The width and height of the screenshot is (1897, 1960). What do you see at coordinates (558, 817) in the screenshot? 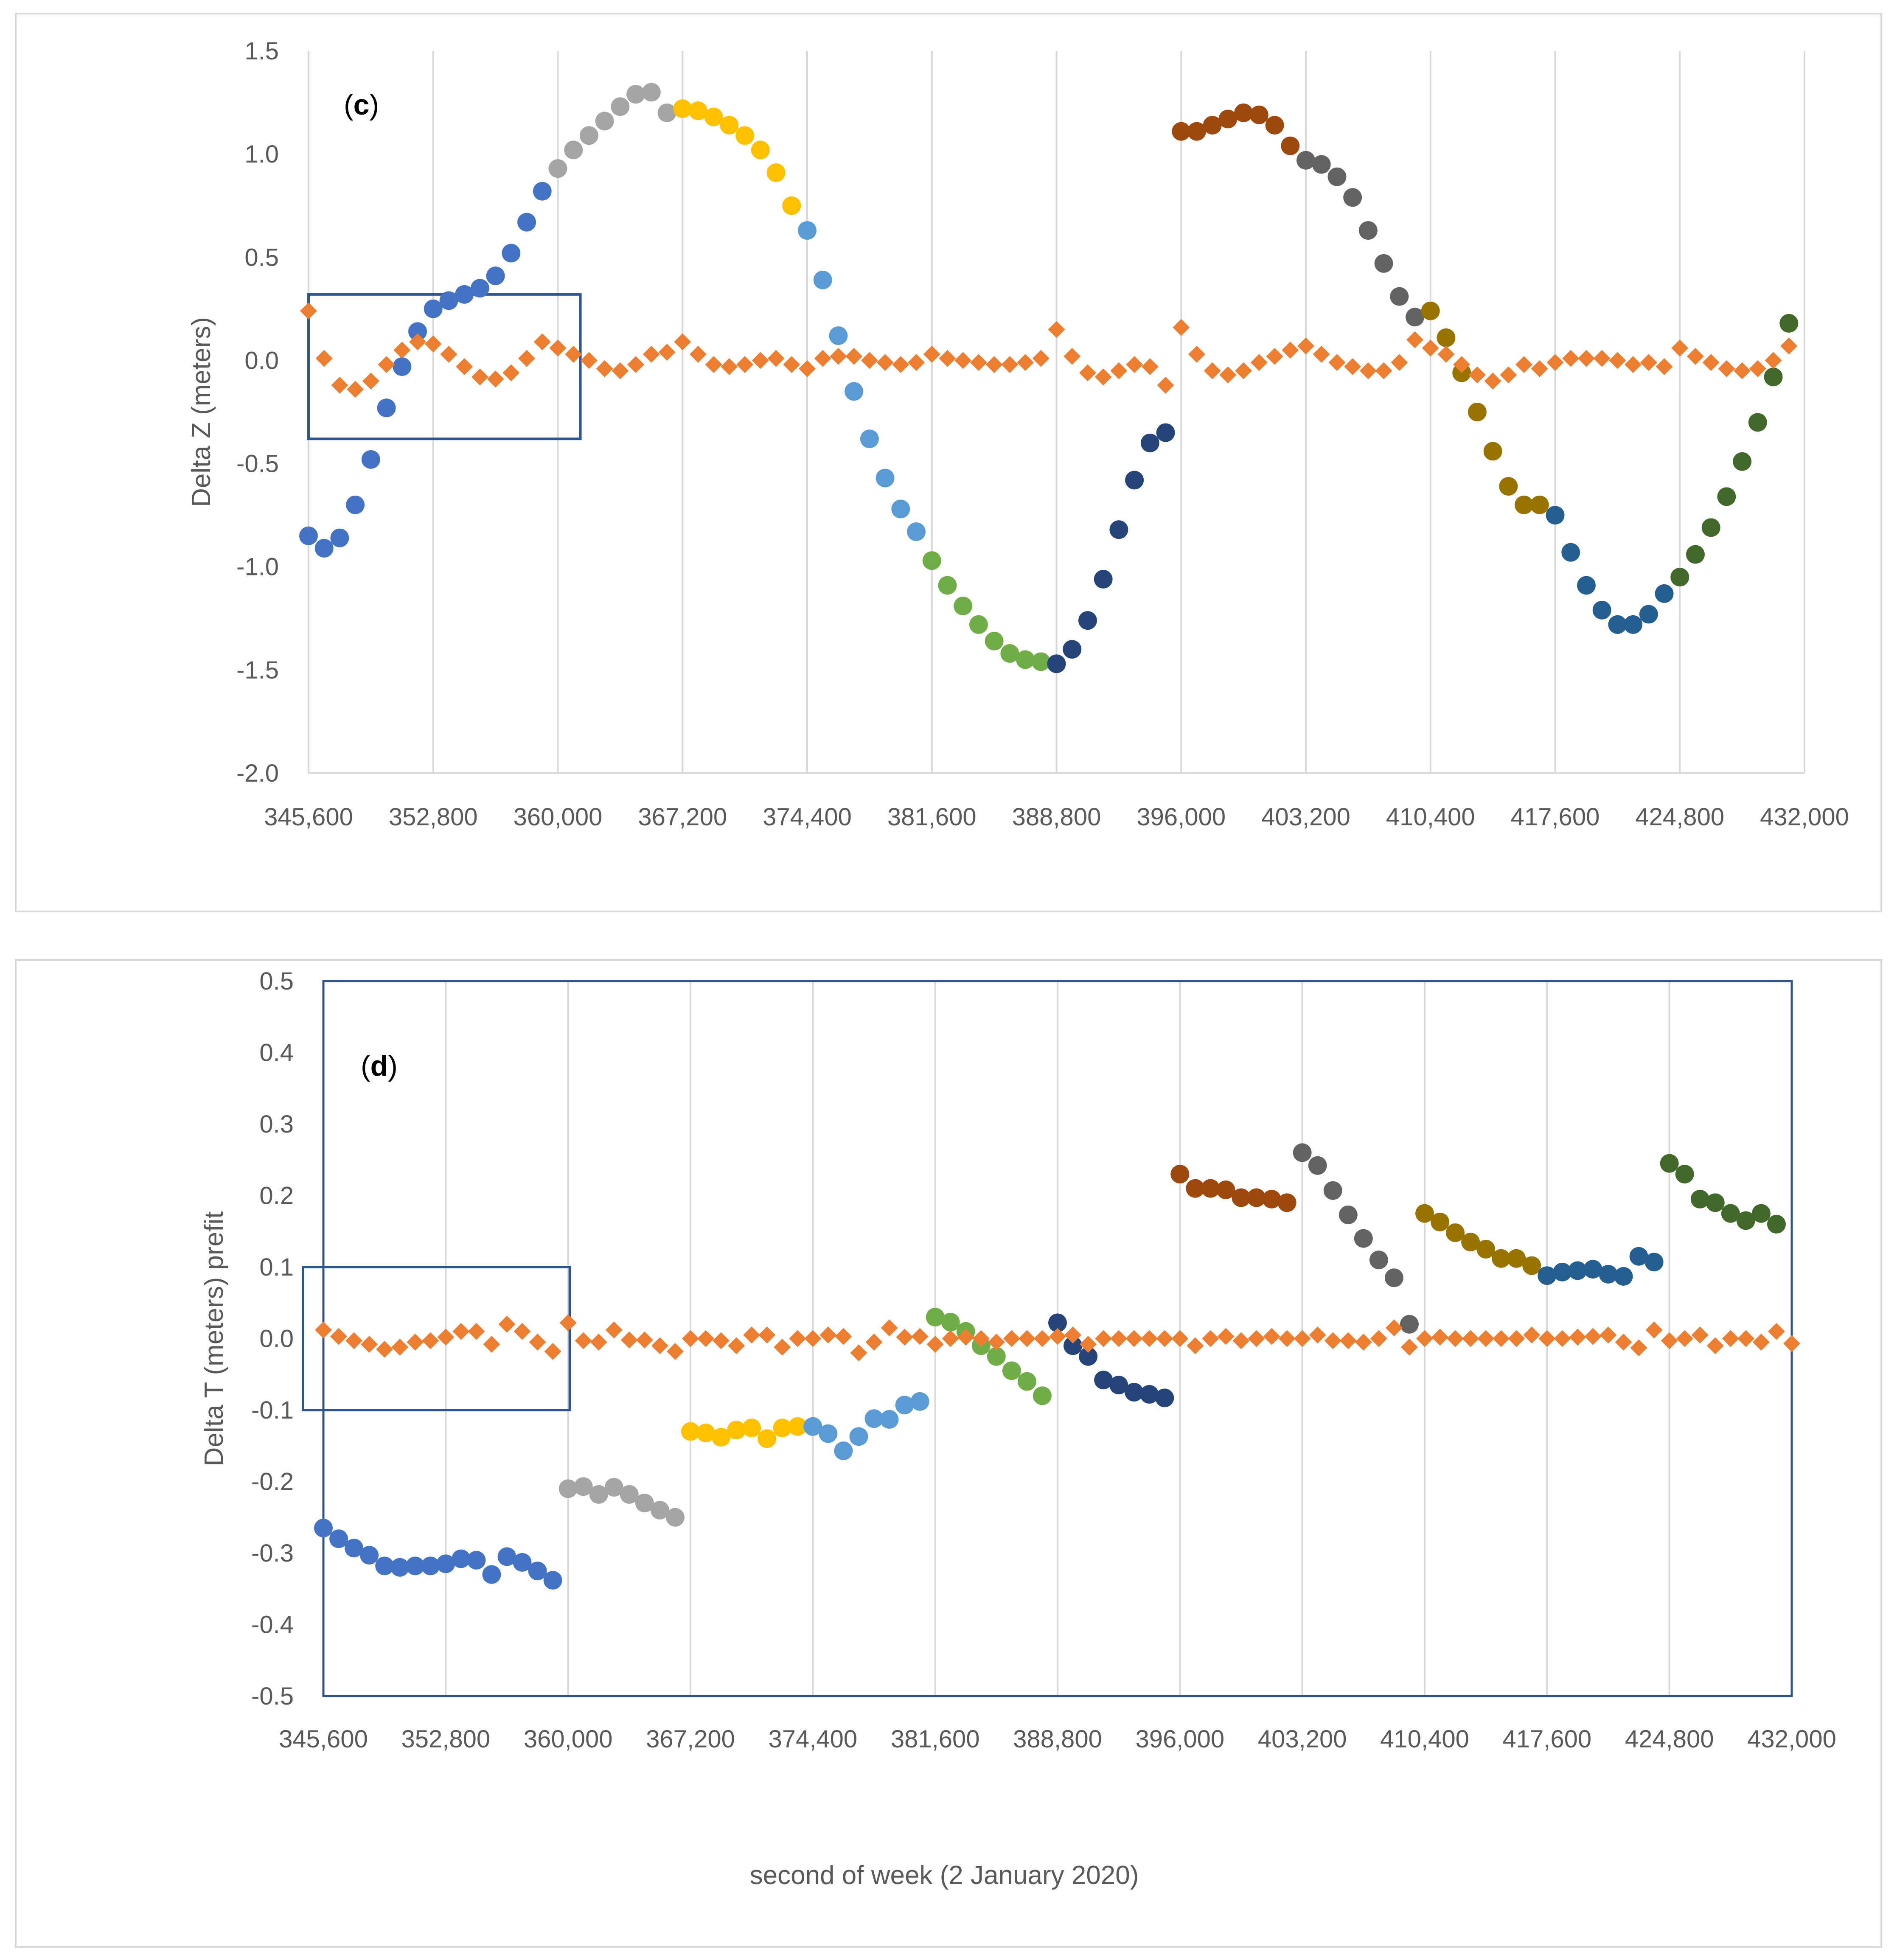
I see `x-tick-label: 360,000` at bounding box center [558, 817].